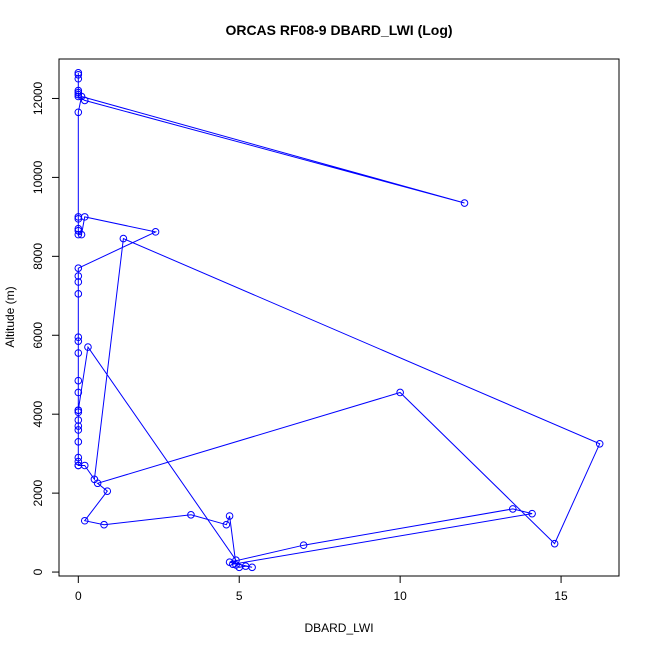  What do you see at coordinates (38, 98) in the screenshot?
I see `y-tick-label: 12000` at bounding box center [38, 98].